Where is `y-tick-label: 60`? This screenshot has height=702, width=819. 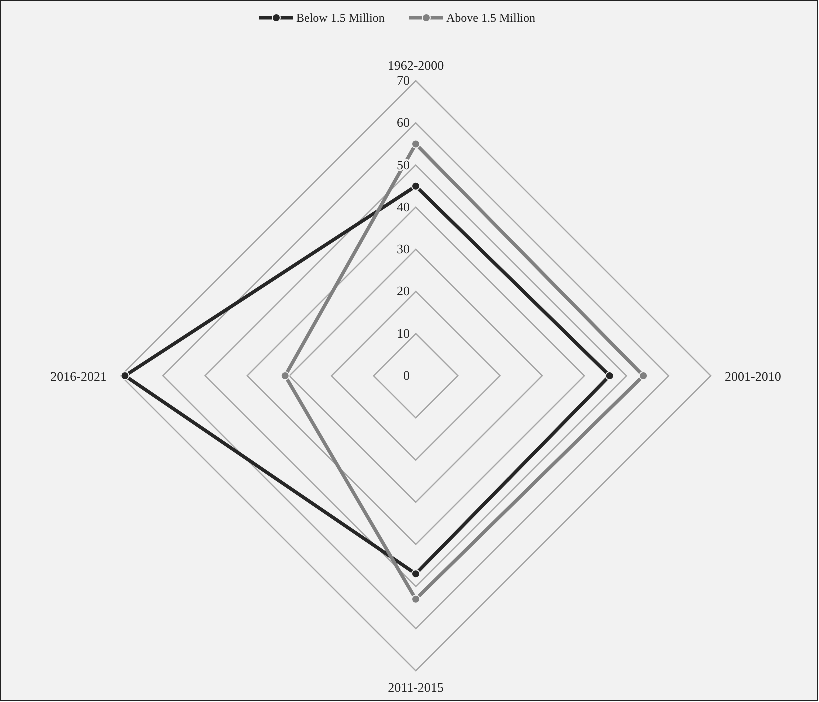
y-tick-label: 60 is located at coordinates (403, 122).